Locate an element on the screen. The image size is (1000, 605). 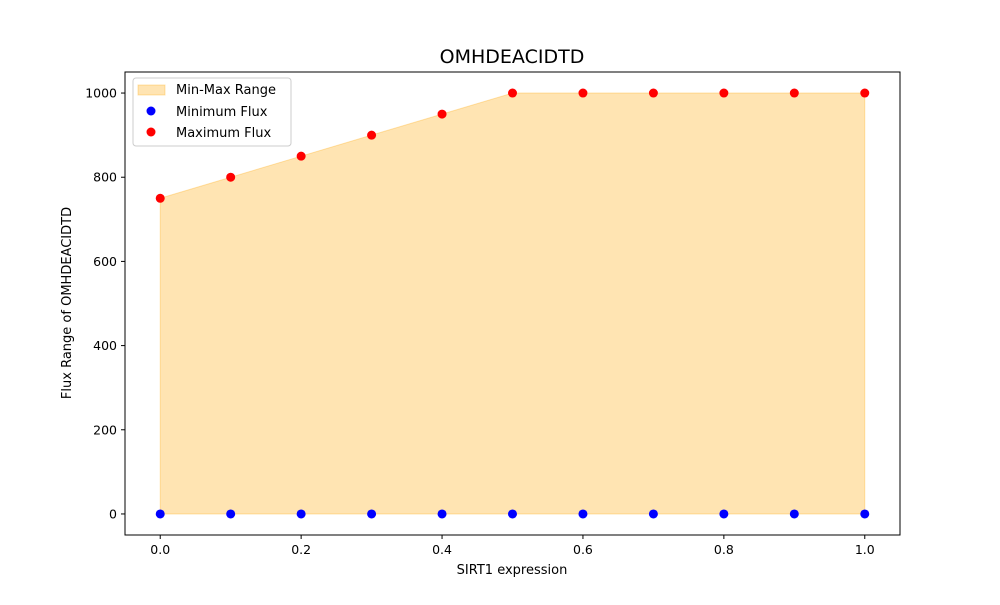
legend-swatch-range is located at coordinates (151, 90).